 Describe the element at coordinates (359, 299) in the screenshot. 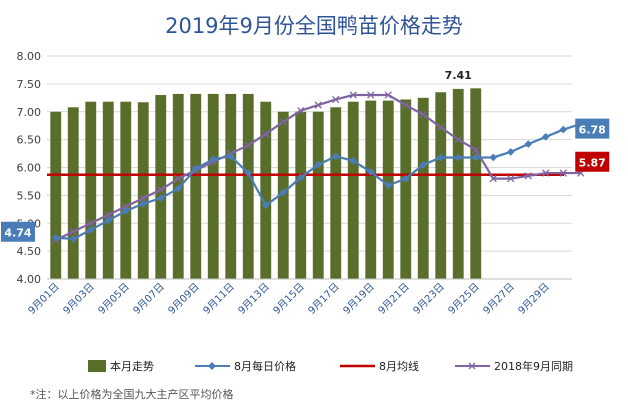

I see `x-tick-label: 9月19日` at that location.